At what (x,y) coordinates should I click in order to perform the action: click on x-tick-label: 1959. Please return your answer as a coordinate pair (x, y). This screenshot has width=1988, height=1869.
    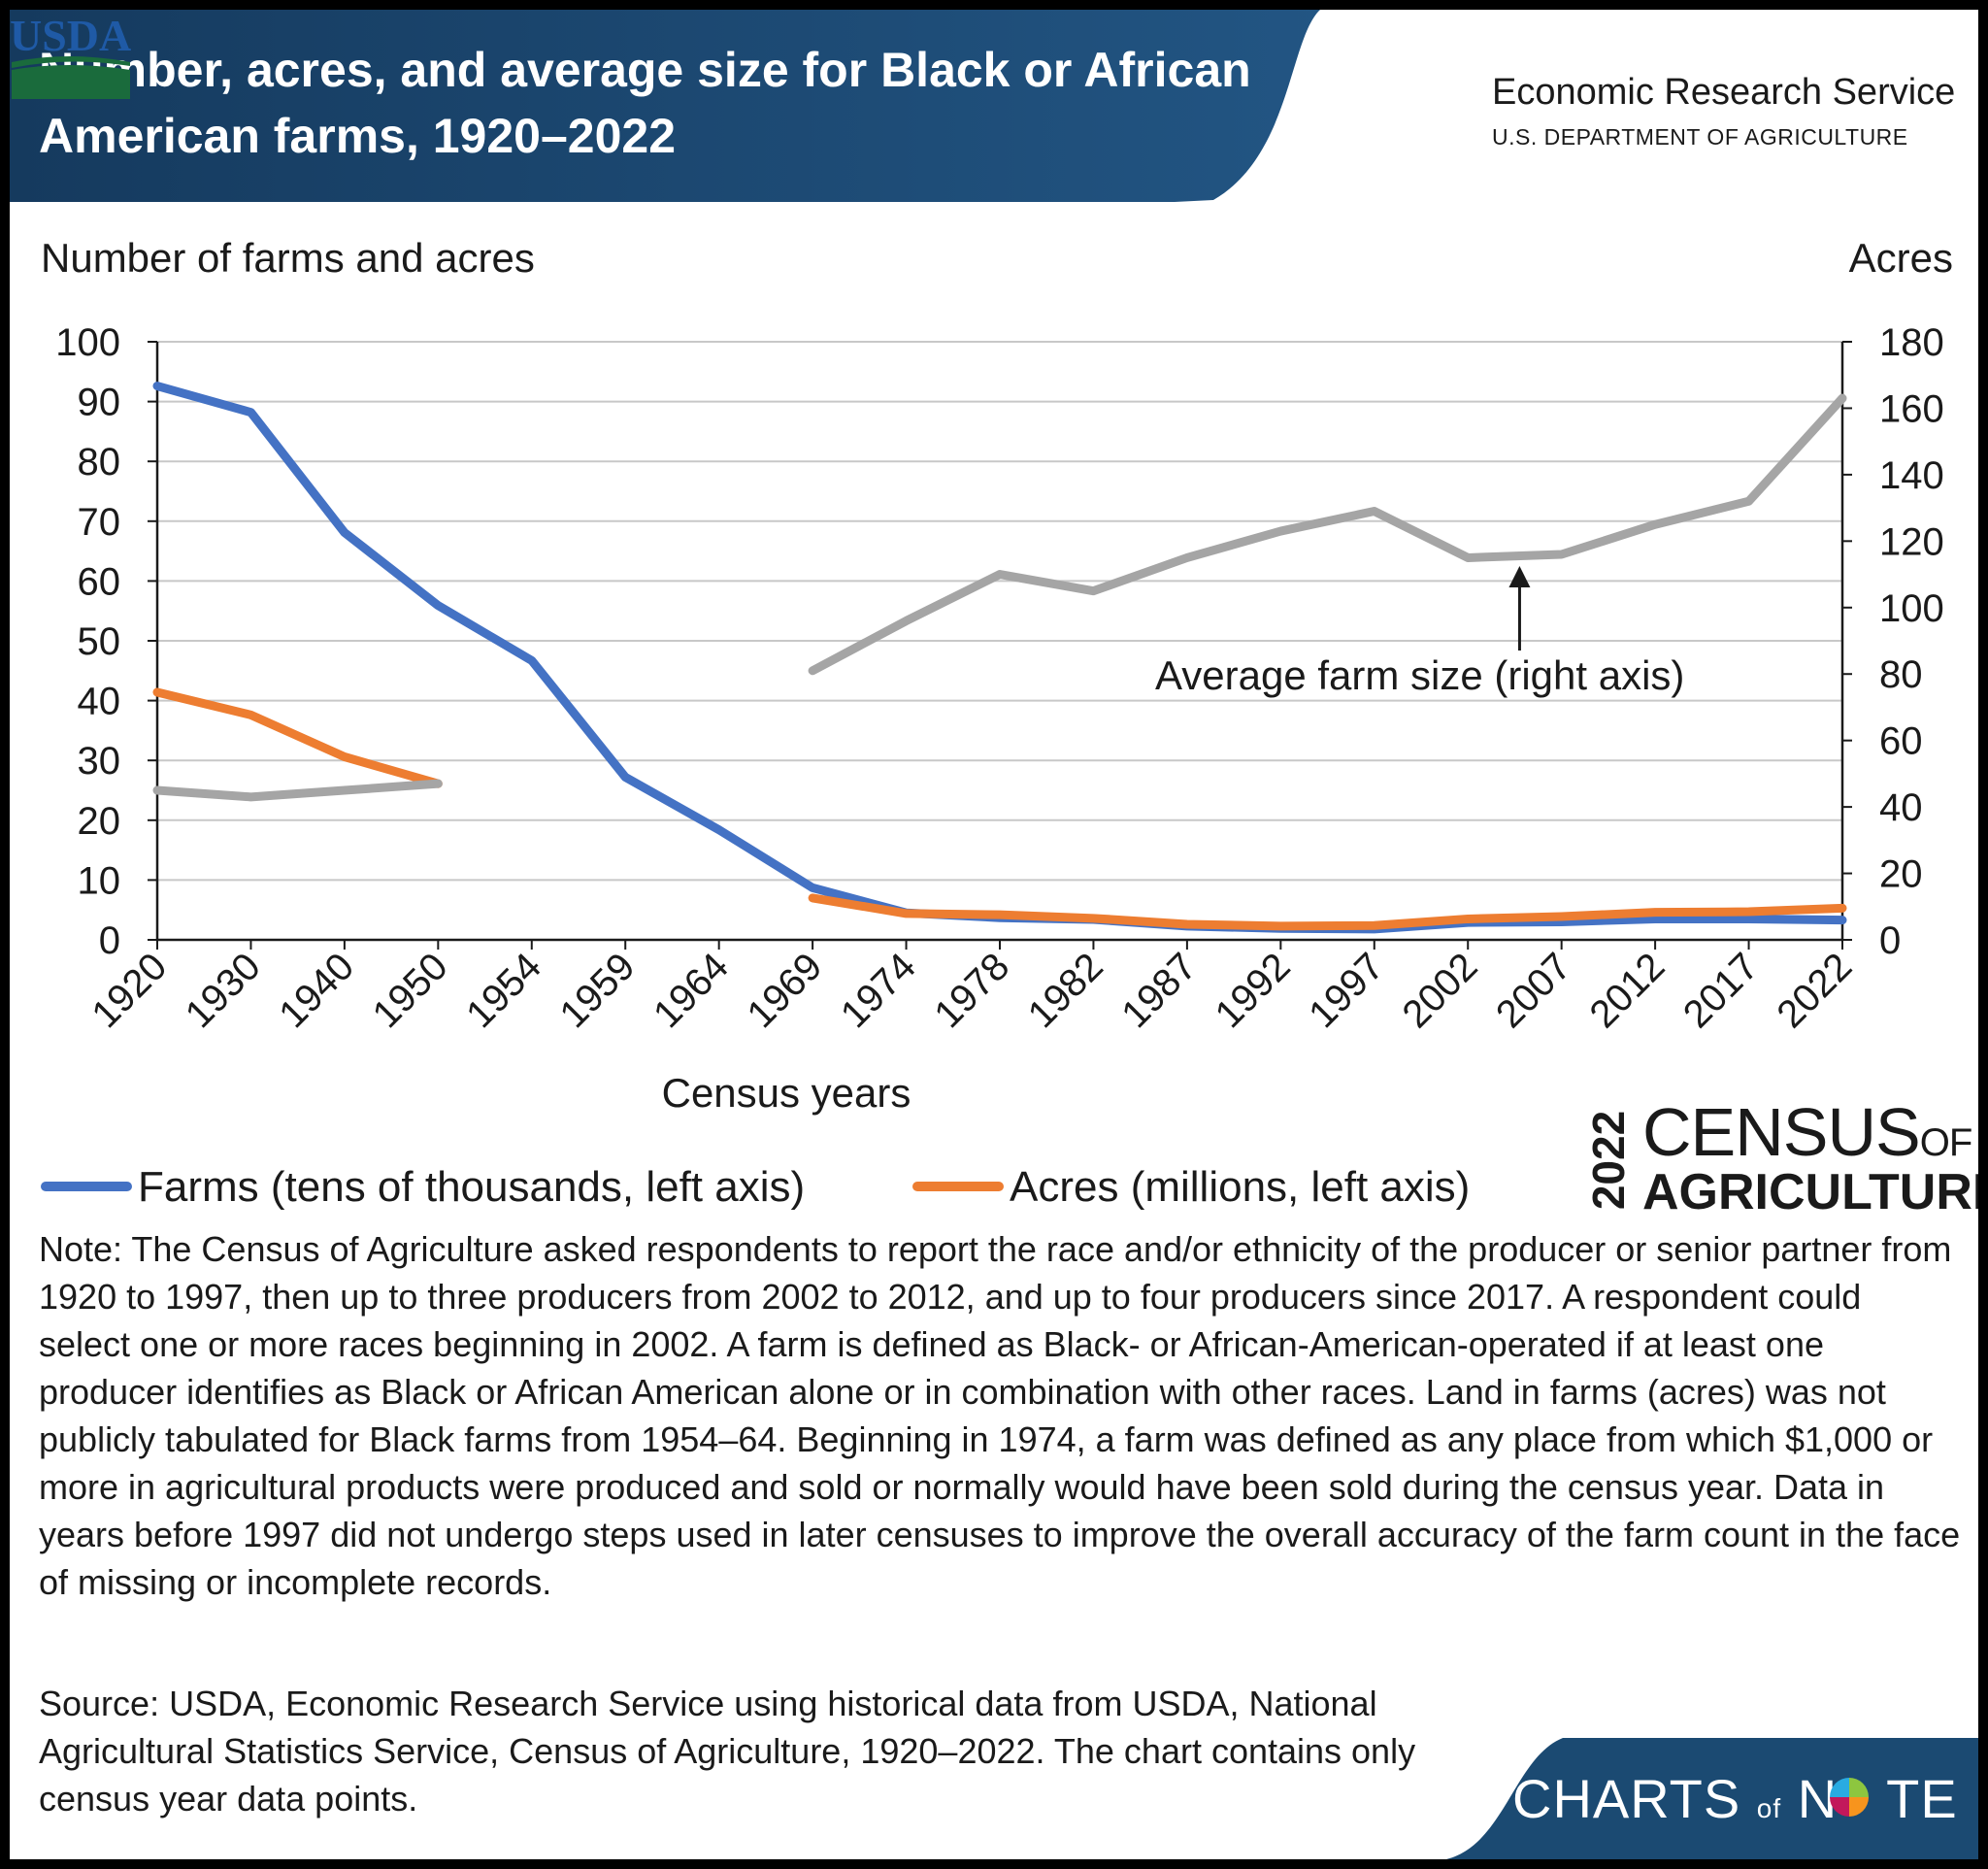
    Looking at the image, I should click on (598, 990).